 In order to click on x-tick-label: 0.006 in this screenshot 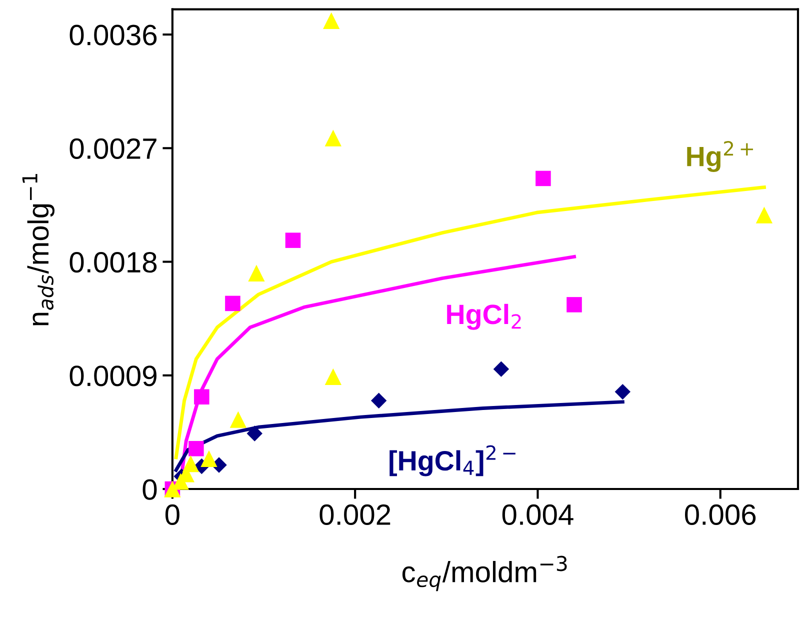, I will do `click(720, 515)`.